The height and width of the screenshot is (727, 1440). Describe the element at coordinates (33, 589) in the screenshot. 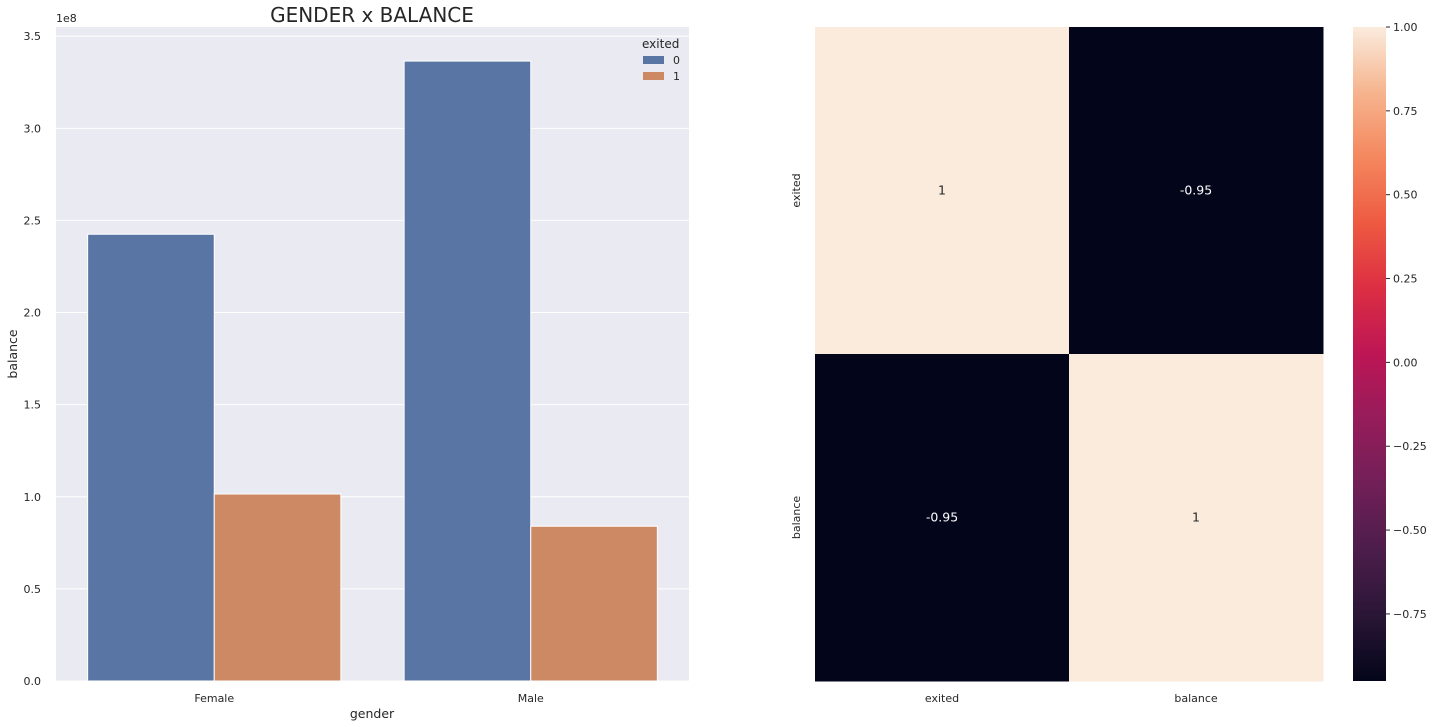

I see `y-tick-label: 0.5` at that location.